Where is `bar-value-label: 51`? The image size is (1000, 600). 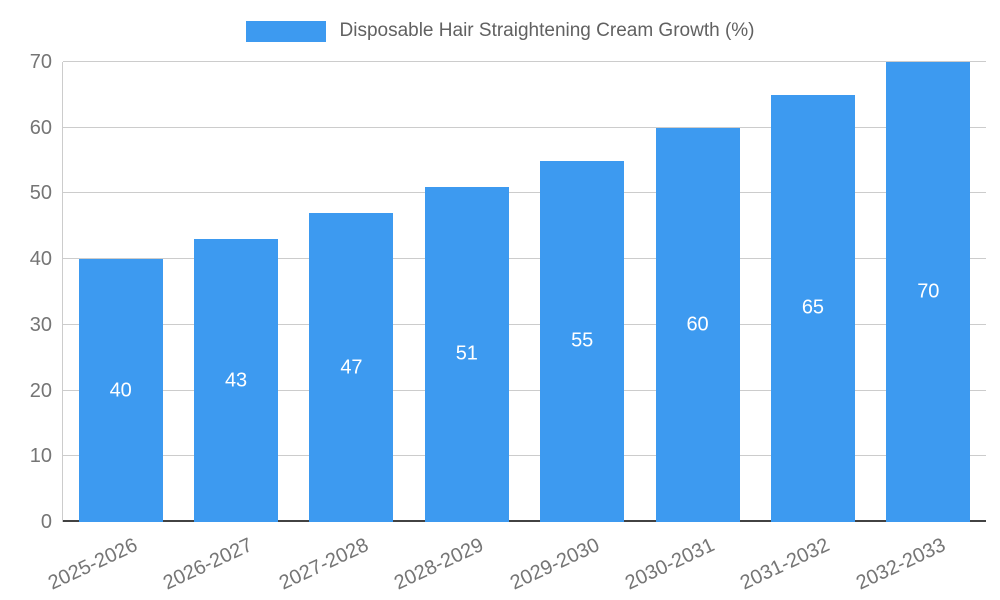
bar-value-label: 51 is located at coordinates (466, 353).